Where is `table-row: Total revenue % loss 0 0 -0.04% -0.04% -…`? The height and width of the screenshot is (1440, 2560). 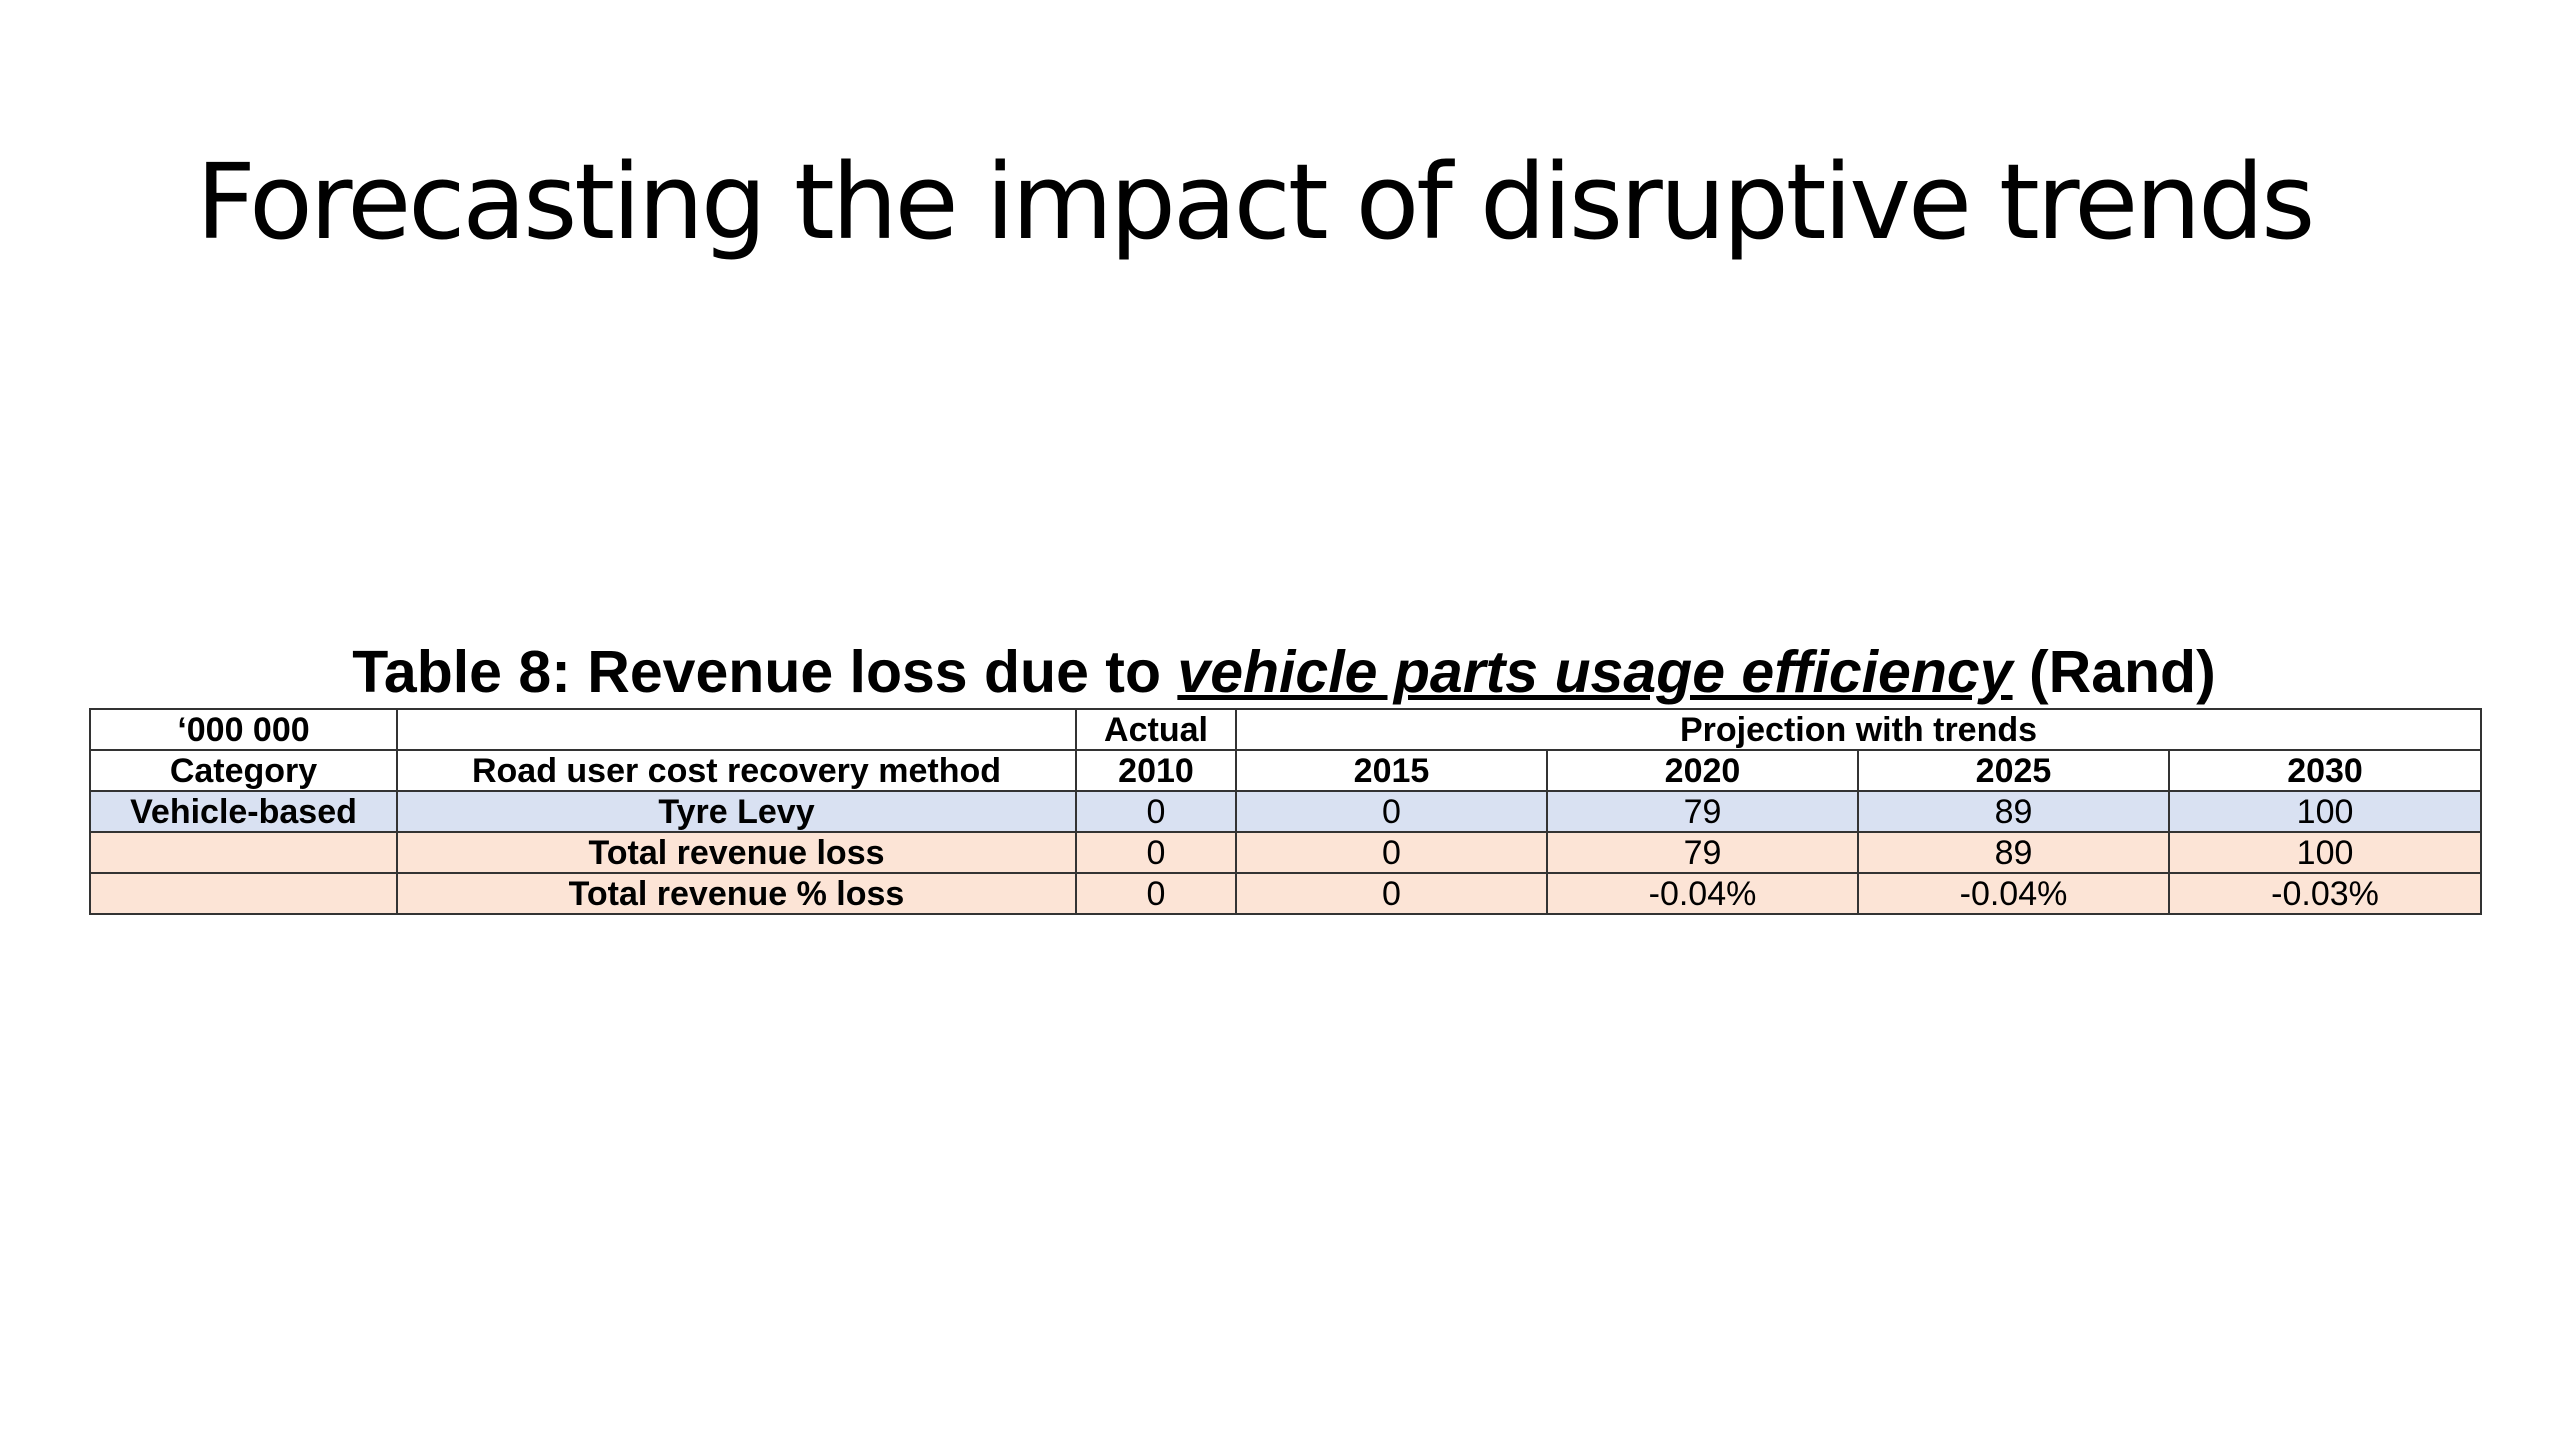 table-row: Total revenue % loss 0 0 -0.04% -0.04% -… is located at coordinates (1286, 893).